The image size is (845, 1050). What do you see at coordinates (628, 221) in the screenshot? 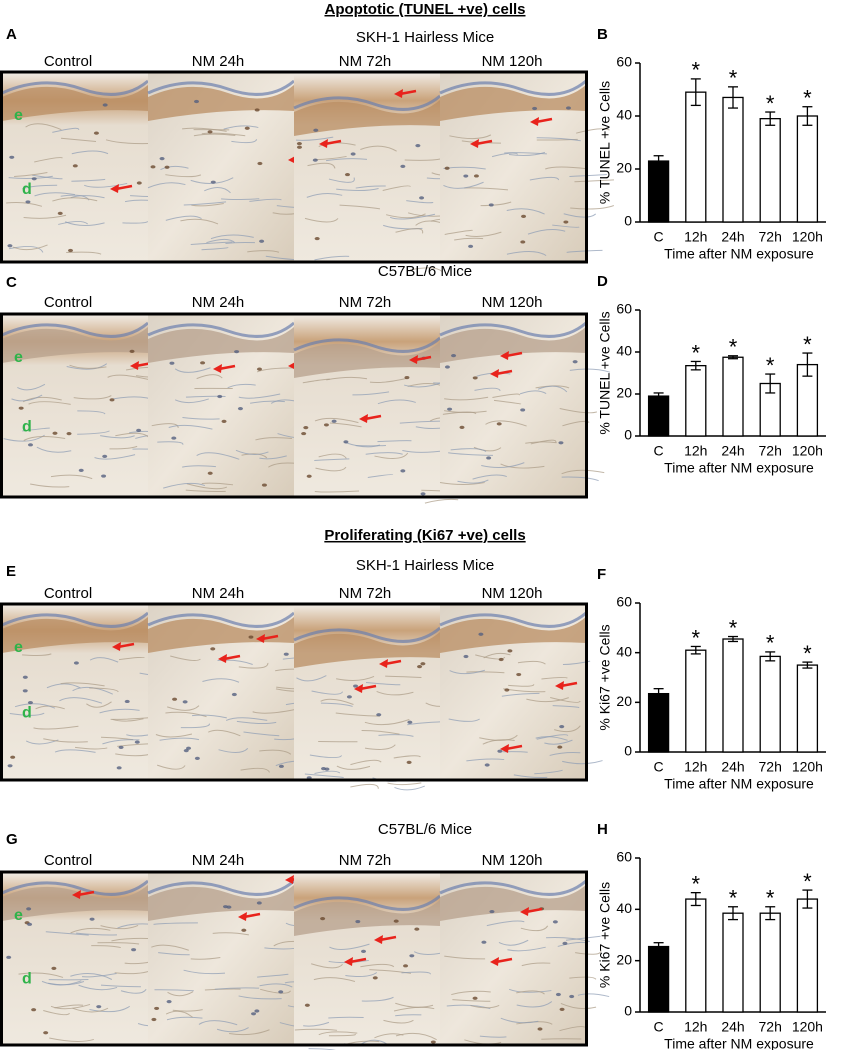
I see `y-tick-label: 0` at bounding box center [628, 221].